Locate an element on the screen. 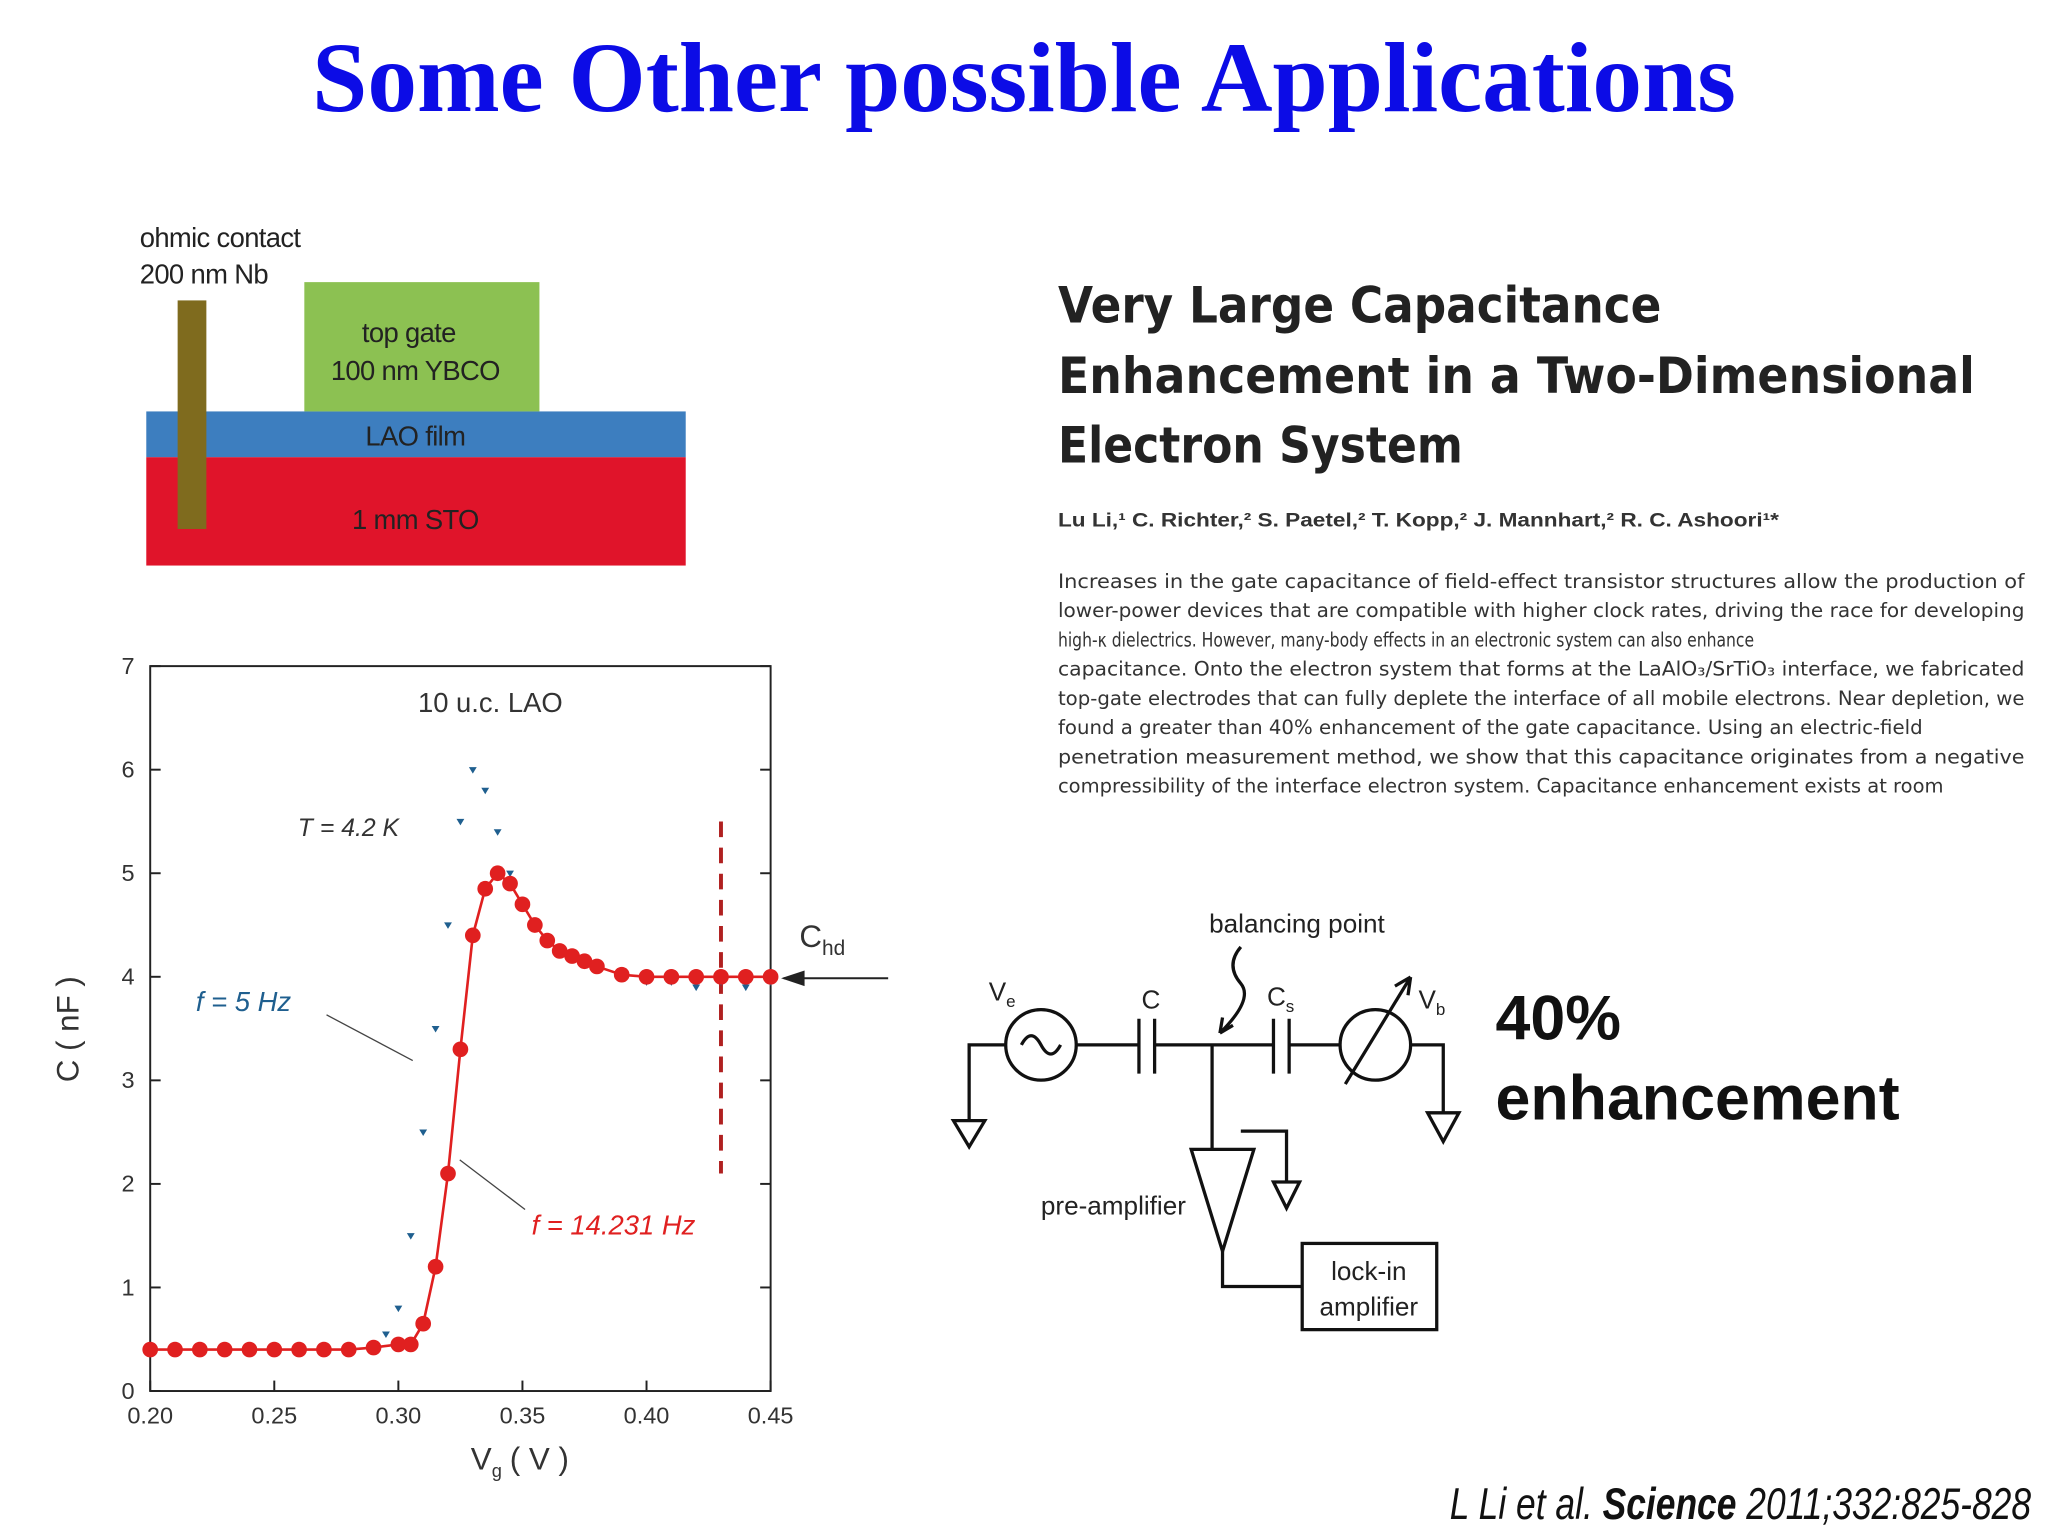 This screenshot has height=1536, width=2048. y-axis-label: C ( nF ) is located at coordinates (67, 1029).